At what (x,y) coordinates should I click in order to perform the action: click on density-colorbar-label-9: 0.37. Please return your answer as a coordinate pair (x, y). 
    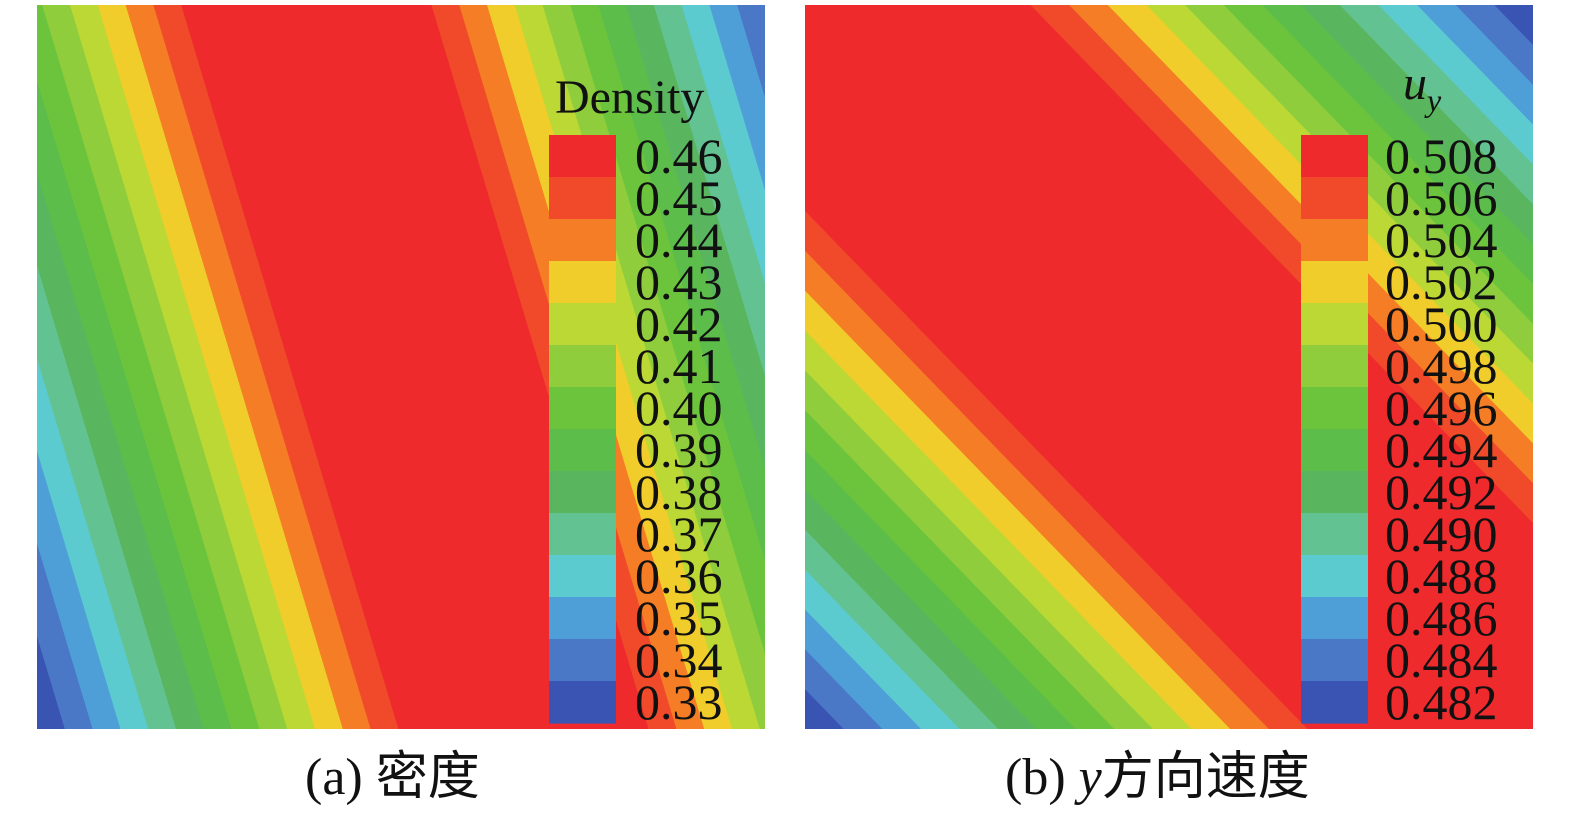
    Looking at the image, I should click on (679, 534).